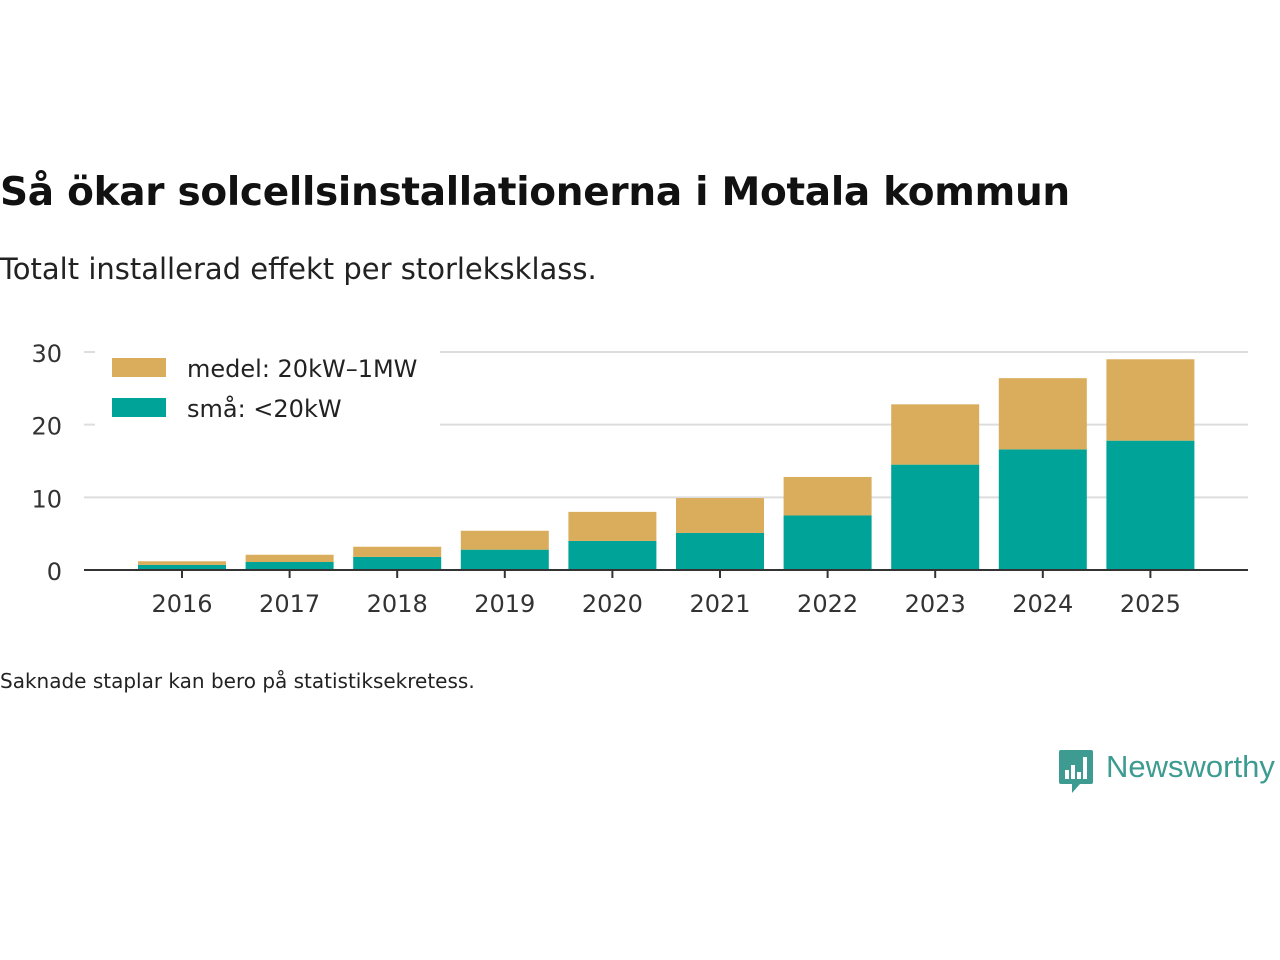 The image size is (1280, 960). Describe the element at coordinates (289, 604) in the screenshot. I see `x-tick-label-2017: 2017` at that location.